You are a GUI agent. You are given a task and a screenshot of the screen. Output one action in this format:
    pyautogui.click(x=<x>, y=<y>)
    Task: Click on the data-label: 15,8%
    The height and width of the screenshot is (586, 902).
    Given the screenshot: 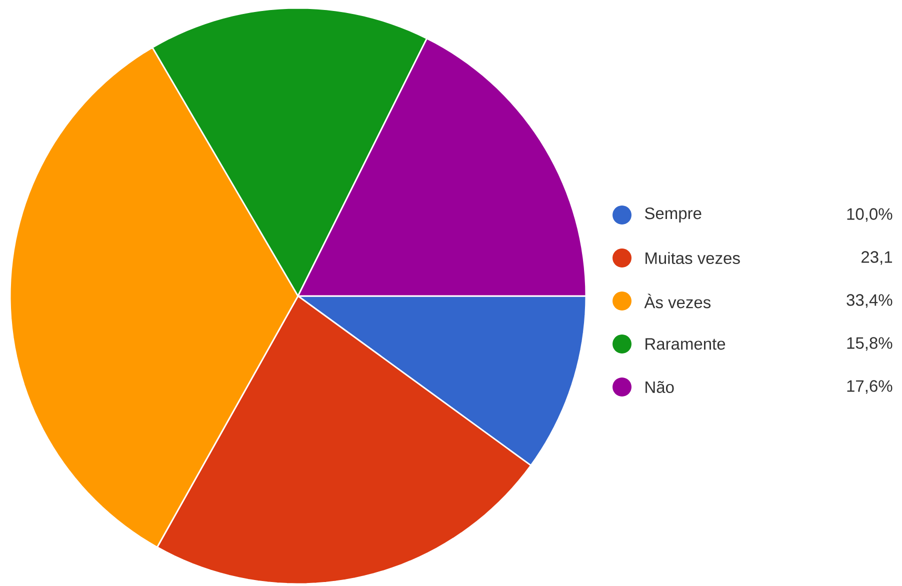 What is the action you would take?
    pyautogui.click(x=869, y=344)
    